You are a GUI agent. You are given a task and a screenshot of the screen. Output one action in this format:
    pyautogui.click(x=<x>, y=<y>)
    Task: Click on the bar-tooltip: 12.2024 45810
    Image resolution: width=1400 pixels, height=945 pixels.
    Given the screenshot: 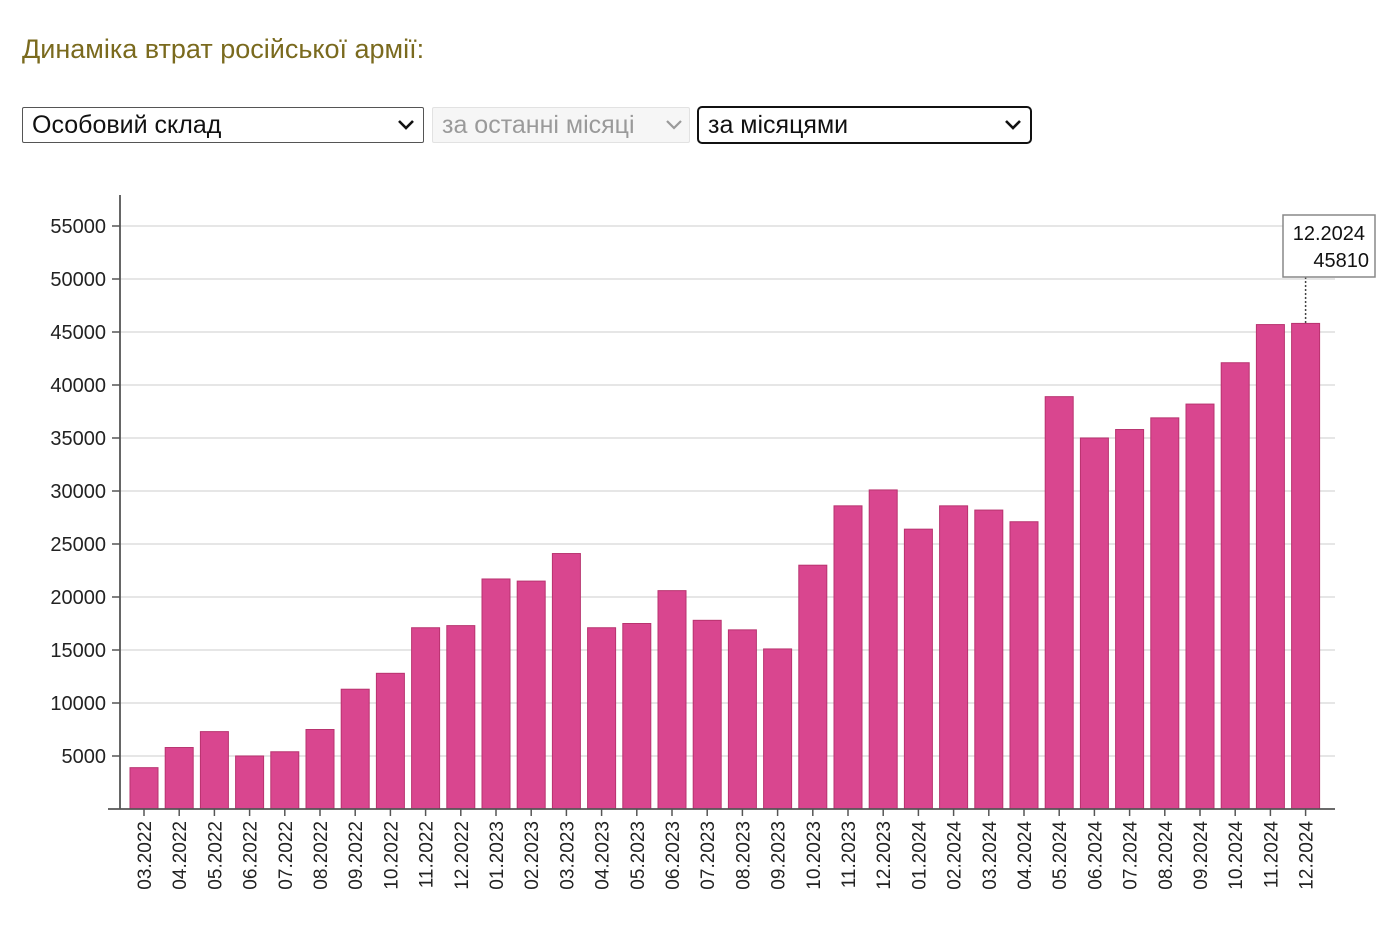 What is the action you would take?
    pyautogui.click(x=1329, y=269)
    